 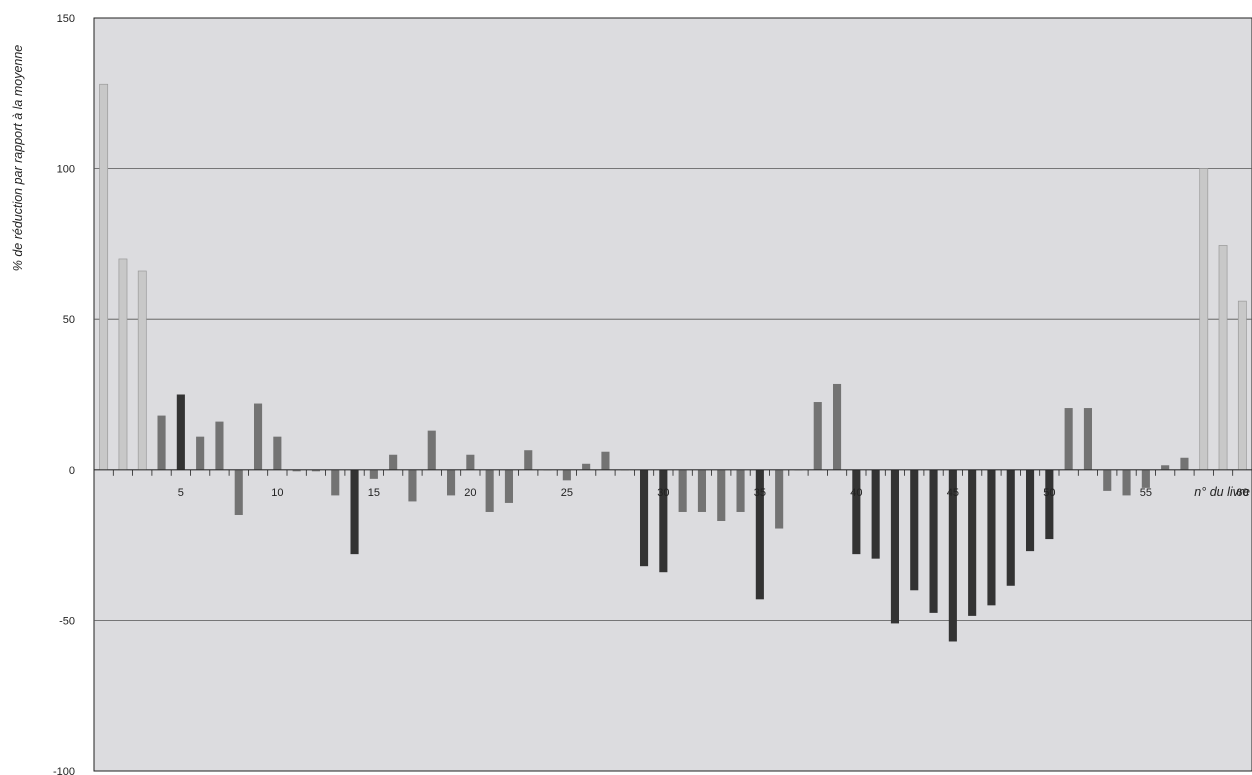 I want to click on x-tick-label: 25, so click(x=567, y=493).